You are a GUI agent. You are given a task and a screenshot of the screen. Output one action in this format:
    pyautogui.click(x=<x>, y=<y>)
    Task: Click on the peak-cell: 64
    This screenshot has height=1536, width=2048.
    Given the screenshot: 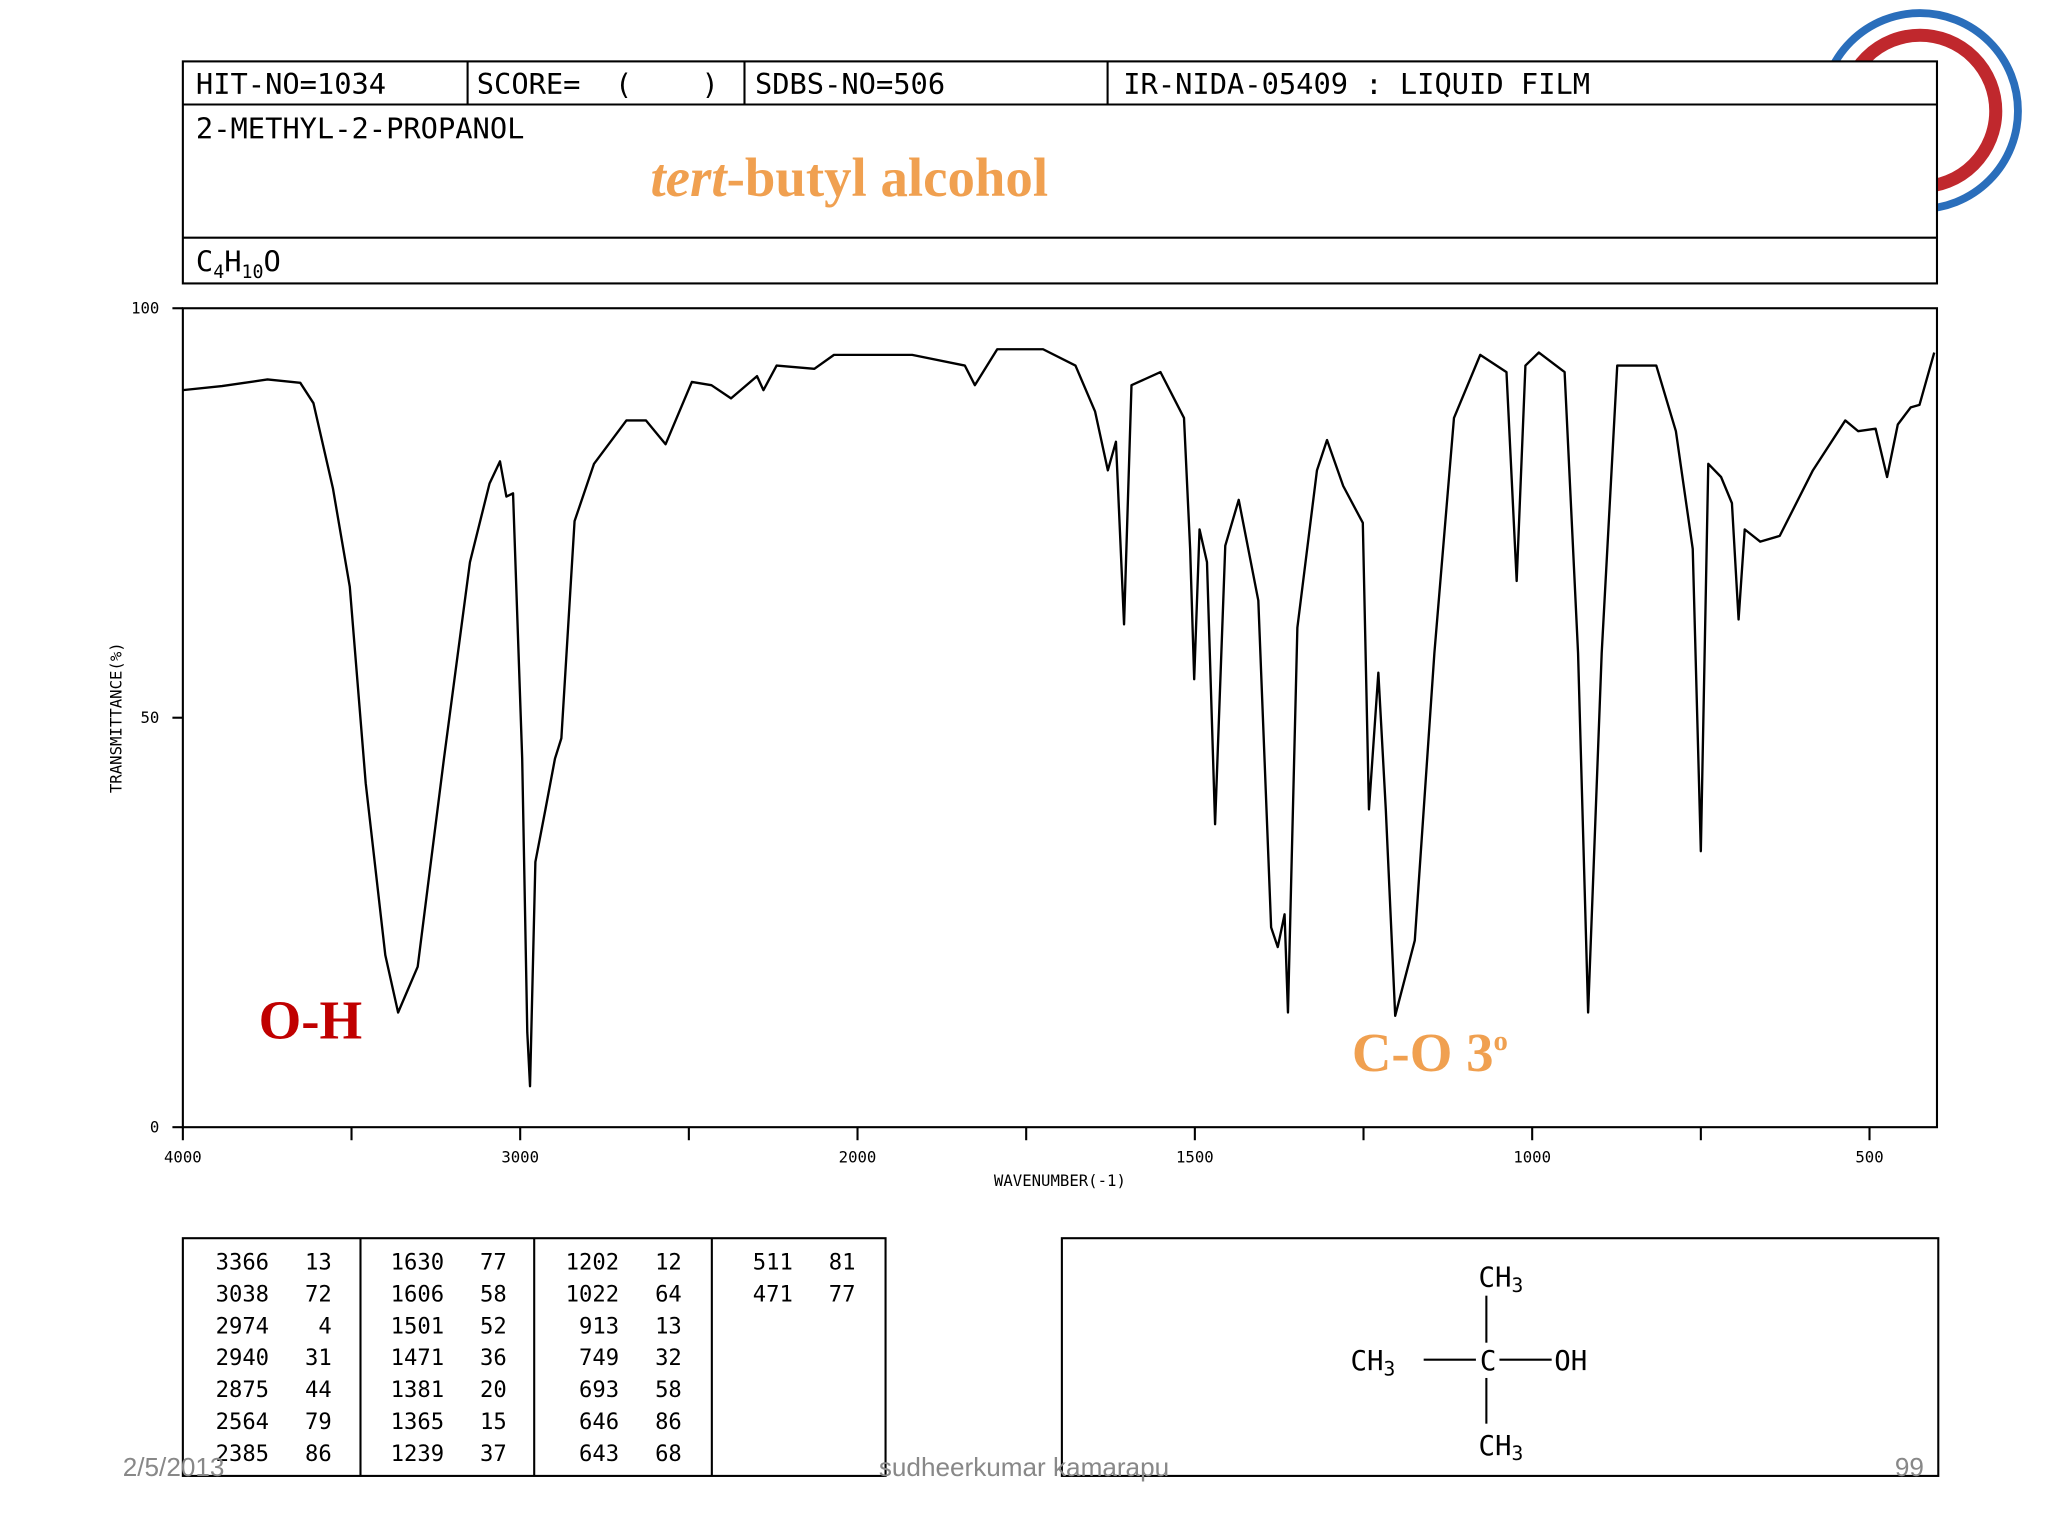 What is the action you would take?
    pyautogui.click(x=668, y=1294)
    